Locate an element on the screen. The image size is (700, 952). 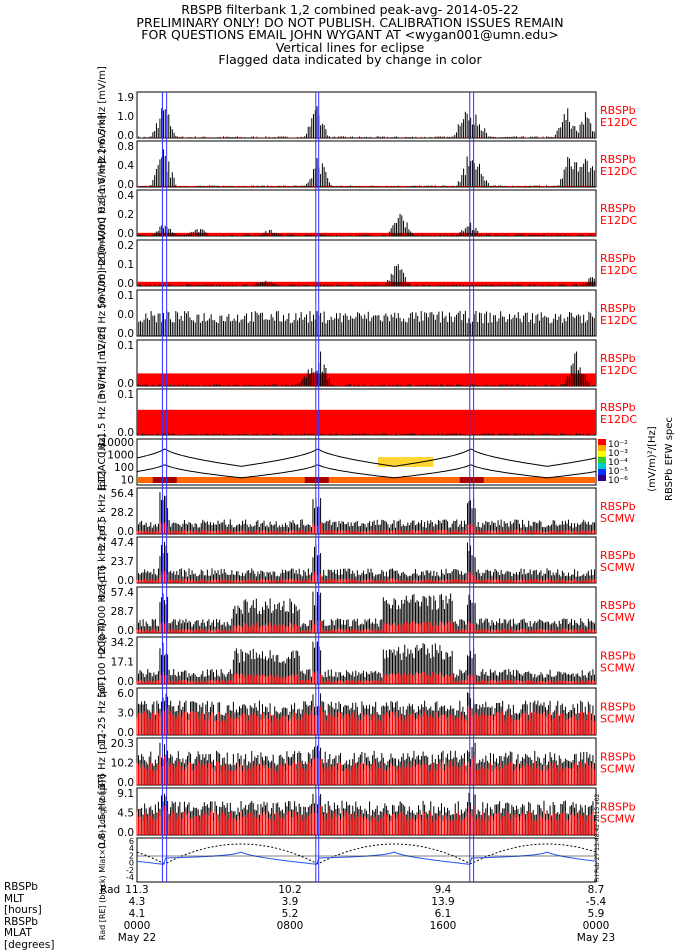
y-tick-label: 34.2 is located at coordinates (122, 643).